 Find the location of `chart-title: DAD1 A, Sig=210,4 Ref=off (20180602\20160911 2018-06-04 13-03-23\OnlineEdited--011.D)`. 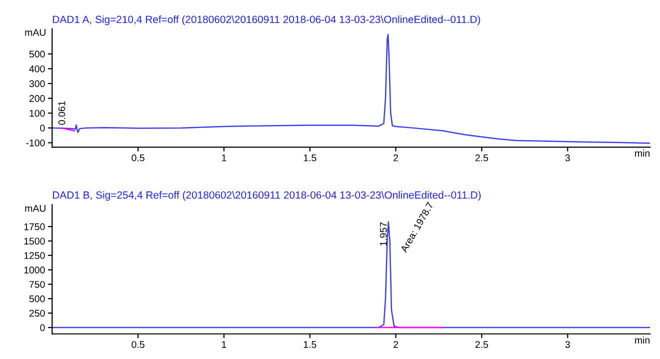

chart-title: DAD1 A, Sig=210,4 Ref=off (20180602\20160911 2018-06-04 13-03-23\OnlineEdited--011.D) is located at coordinates (266, 20).